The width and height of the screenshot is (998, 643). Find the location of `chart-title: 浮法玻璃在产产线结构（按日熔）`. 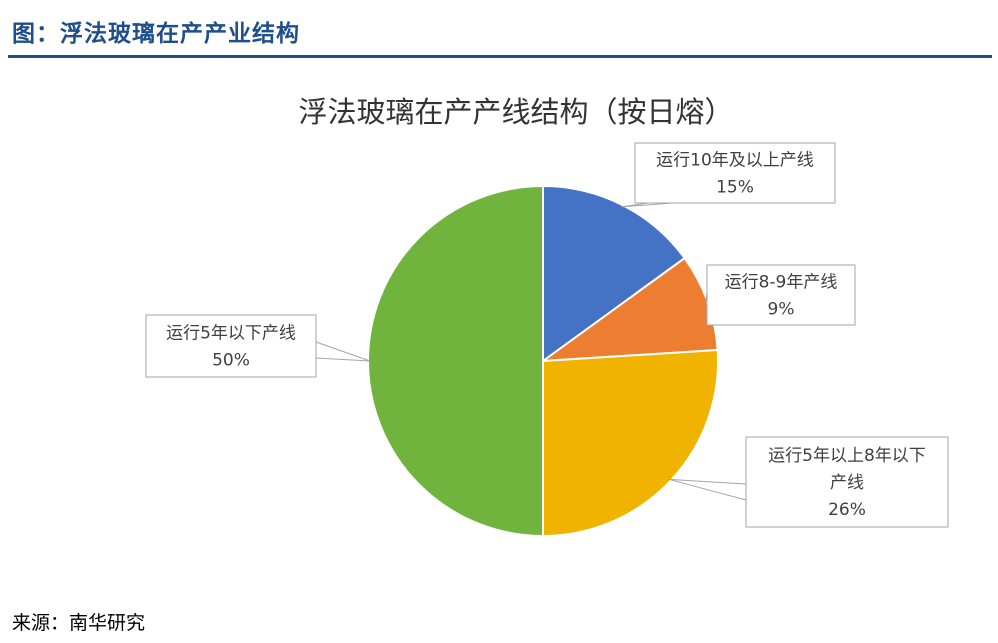

chart-title: 浮法玻璃在产产线结构（按日熔） is located at coordinates (515, 112).